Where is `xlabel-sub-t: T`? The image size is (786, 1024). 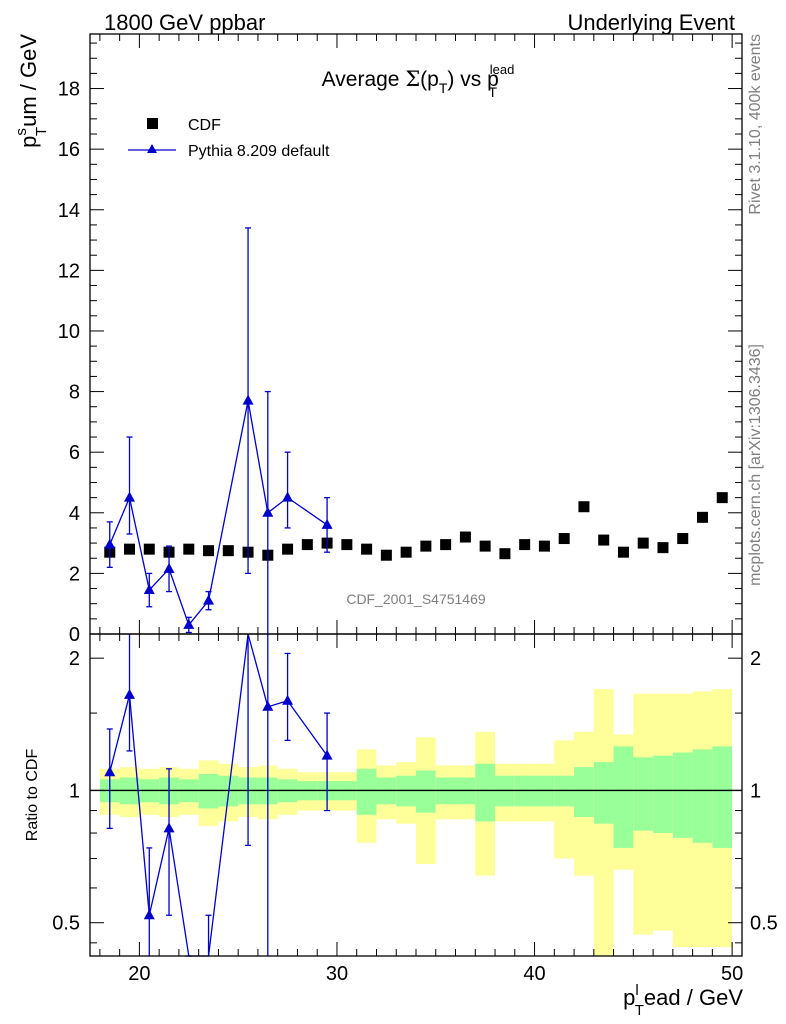
xlabel-sub-t: T is located at coordinates (639, 1010).